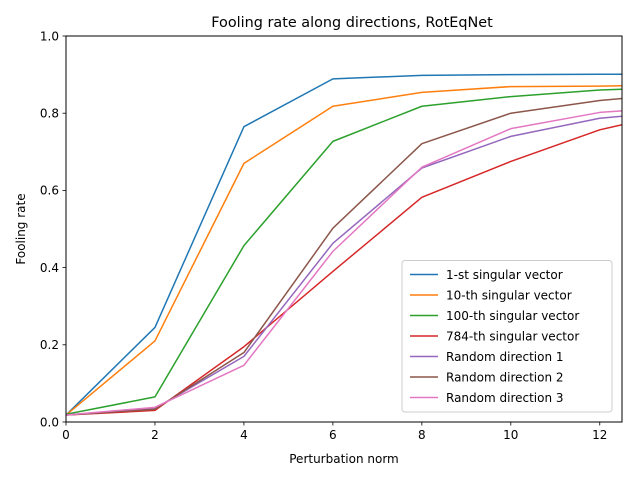 The width and height of the screenshot is (640, 484). I want to click on x-tick-label-0: 0, so click(66, 435).